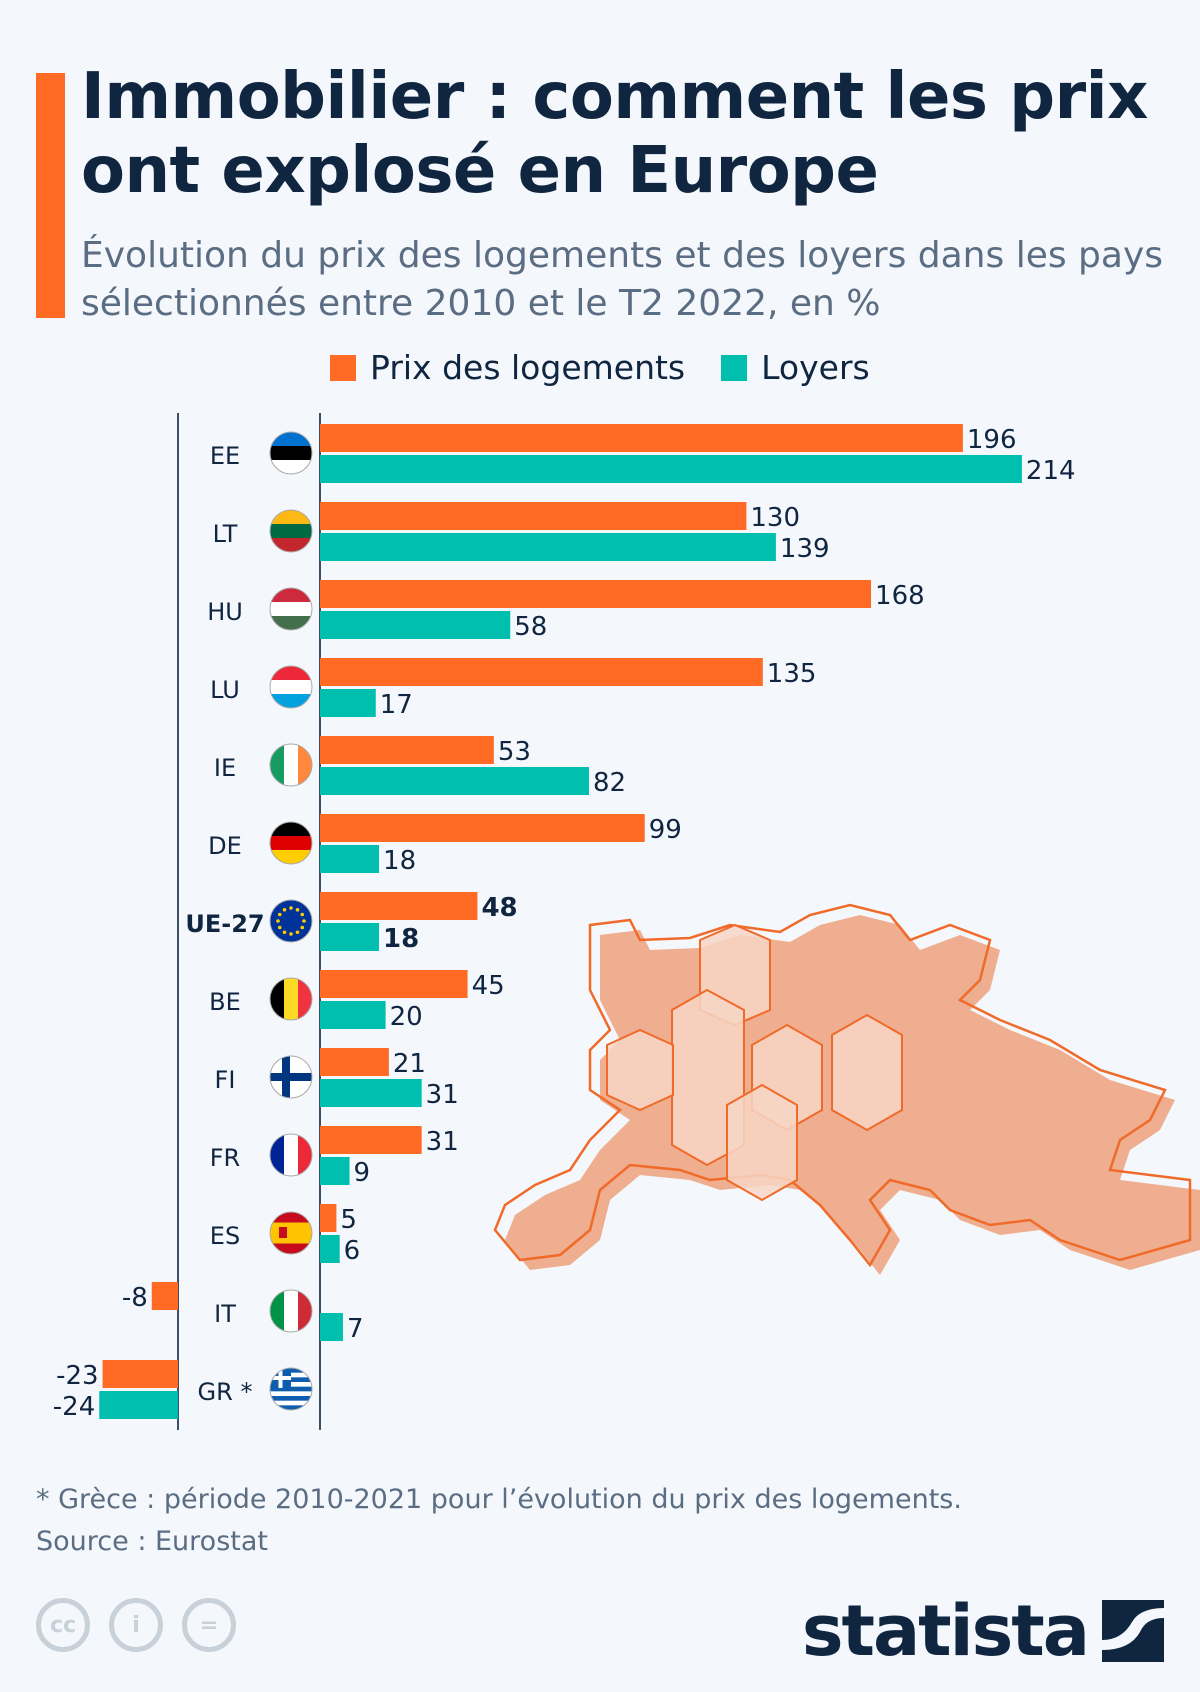  Describe the element at coordinates (371, 1140) in the screenshot. I see `bar-prix-fr` at that location.